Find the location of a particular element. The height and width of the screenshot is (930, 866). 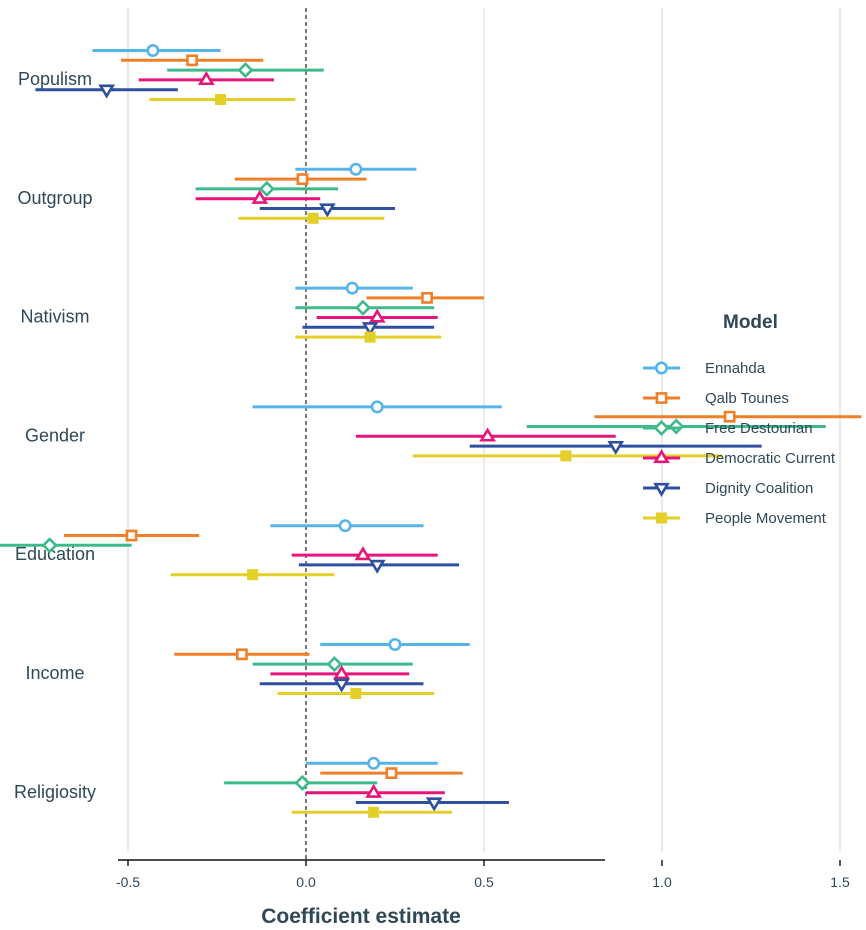

x-tick-label: 1.0 is located at coordinates (662, 882).